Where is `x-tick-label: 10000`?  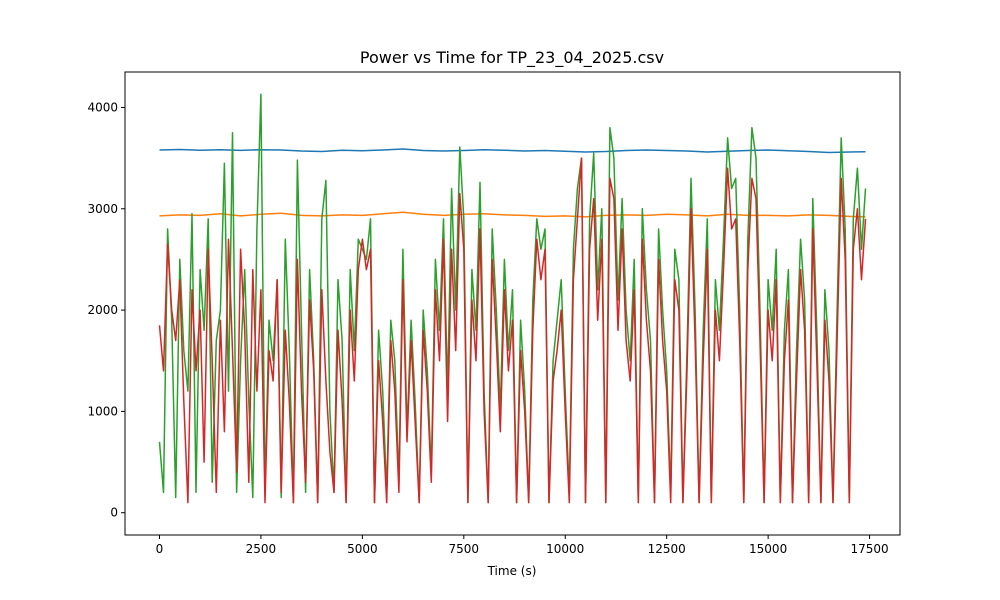
x-tick-label: 10000 is located at coordinates (565, 549).